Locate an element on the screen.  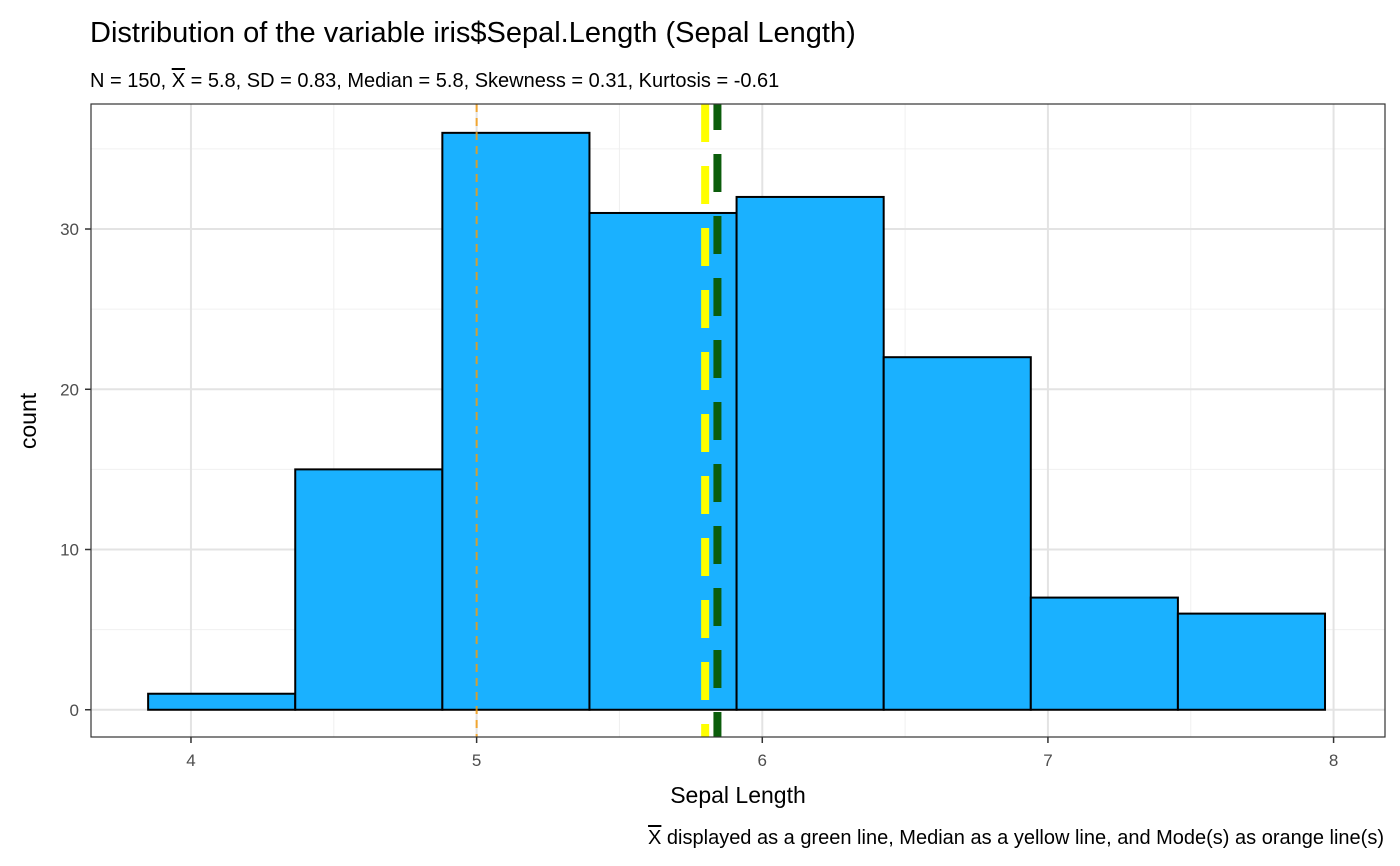
x-tick-label: 7 is located at coordinates (1047, 760).